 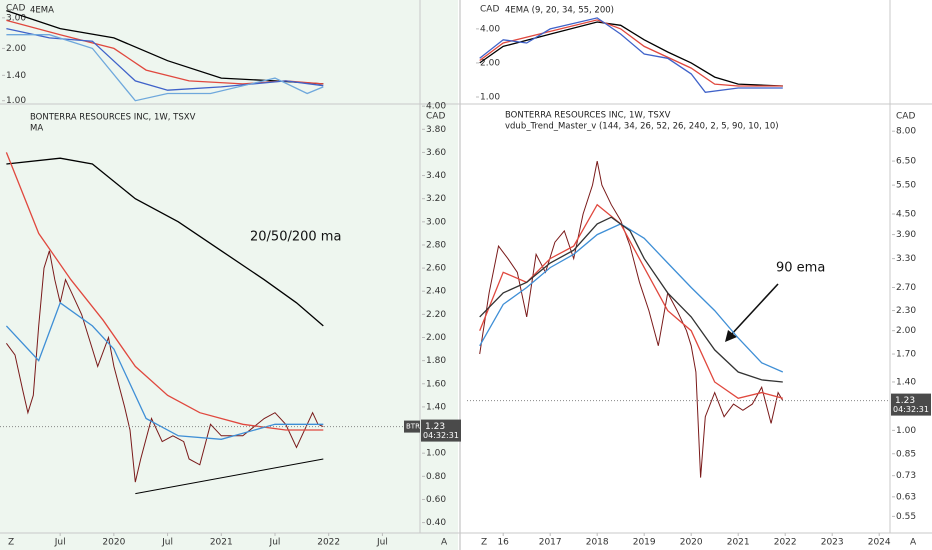 What do you see at coordinates (436, 269) in the screenshot?
I see `y-tick-label: 2.60` at bounding box center [436, 269].